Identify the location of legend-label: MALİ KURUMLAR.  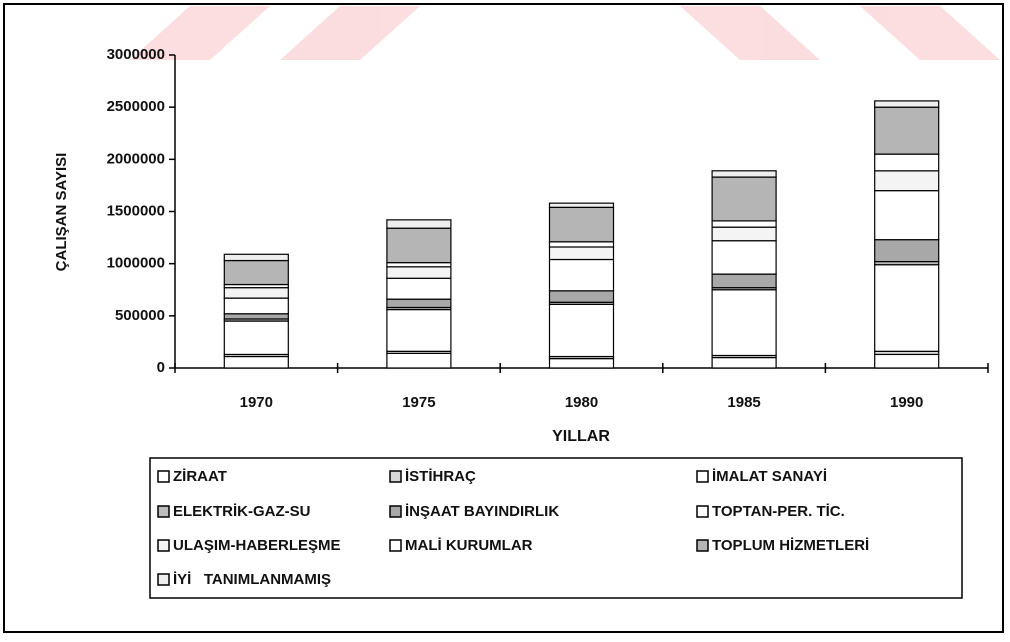
(469, 545).